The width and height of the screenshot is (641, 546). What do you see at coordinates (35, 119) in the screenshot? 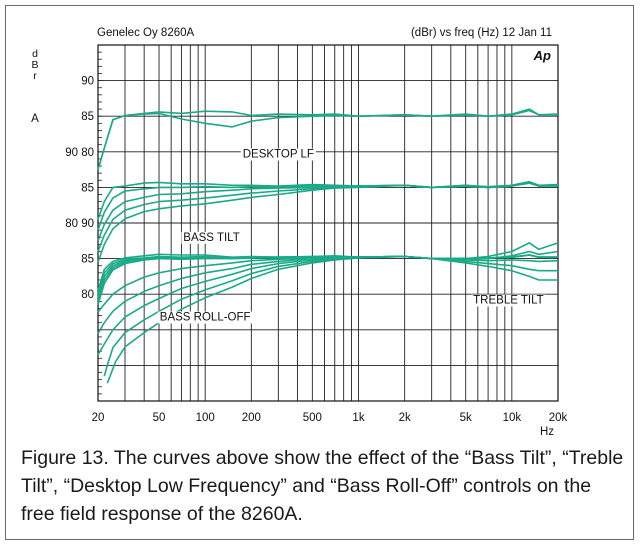
I see `y-sub-label: A` at bounding box center [35, 119].